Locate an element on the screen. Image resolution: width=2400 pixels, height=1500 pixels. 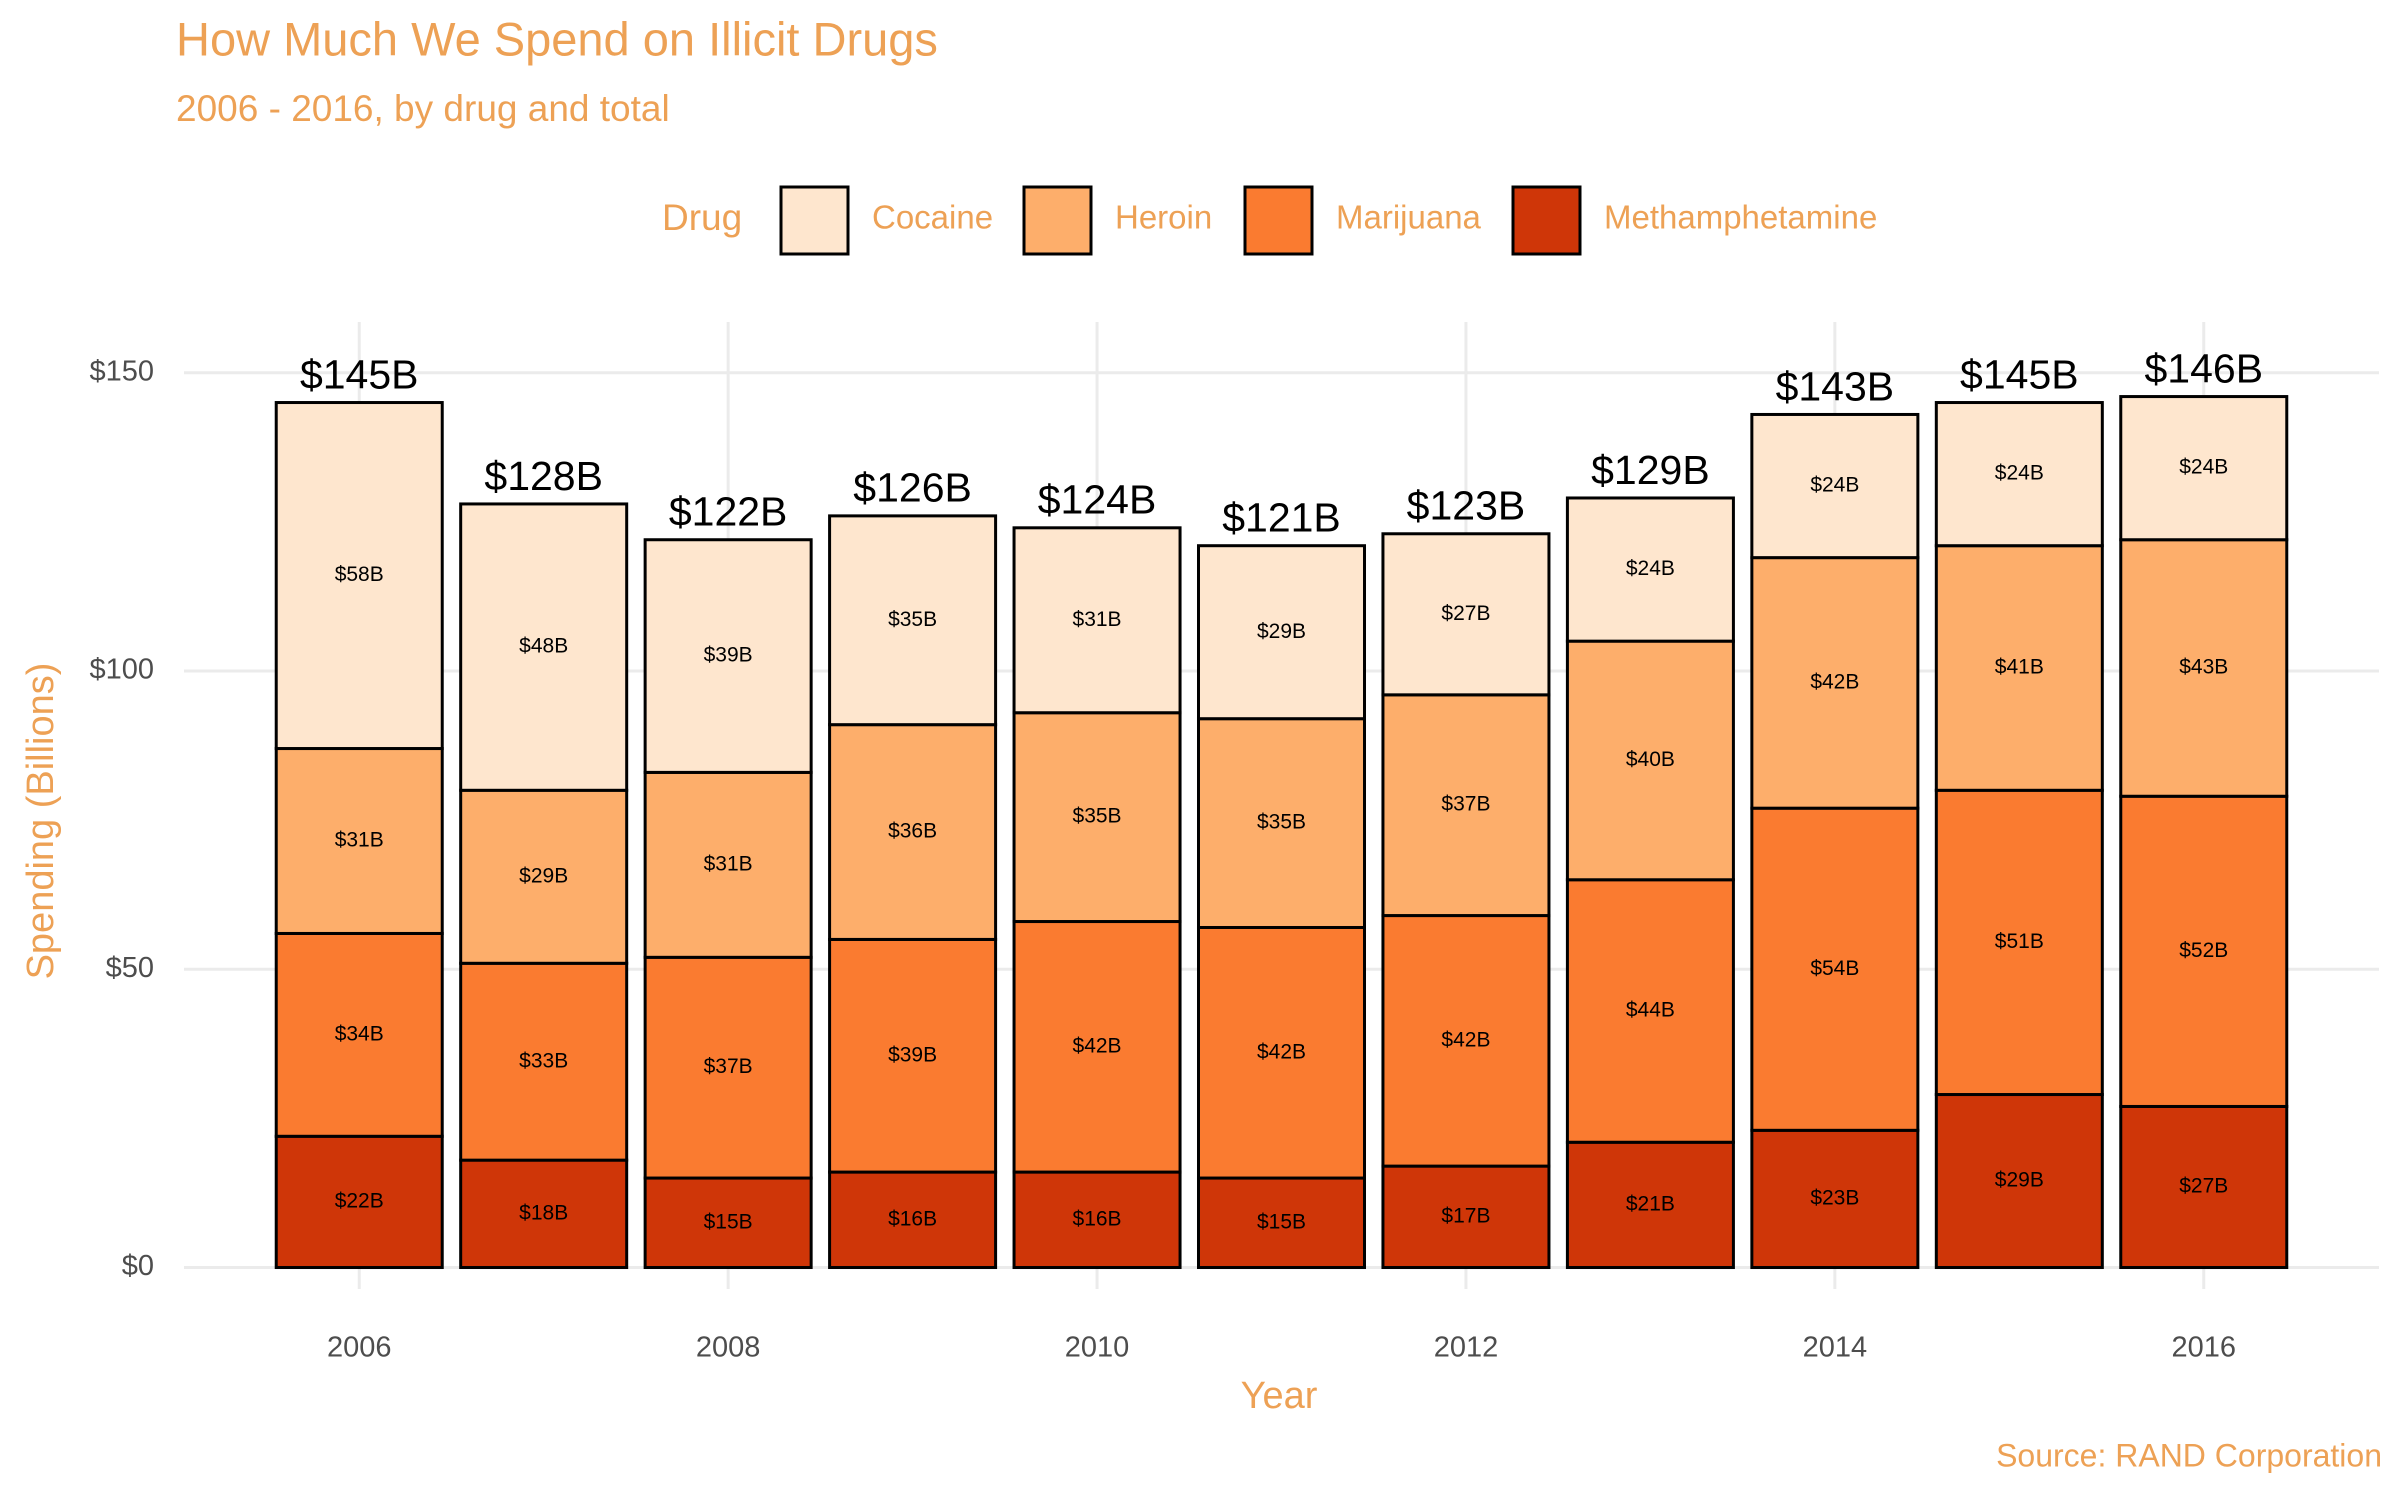
segment-label: $34B is located at coordinates (359, 1033).